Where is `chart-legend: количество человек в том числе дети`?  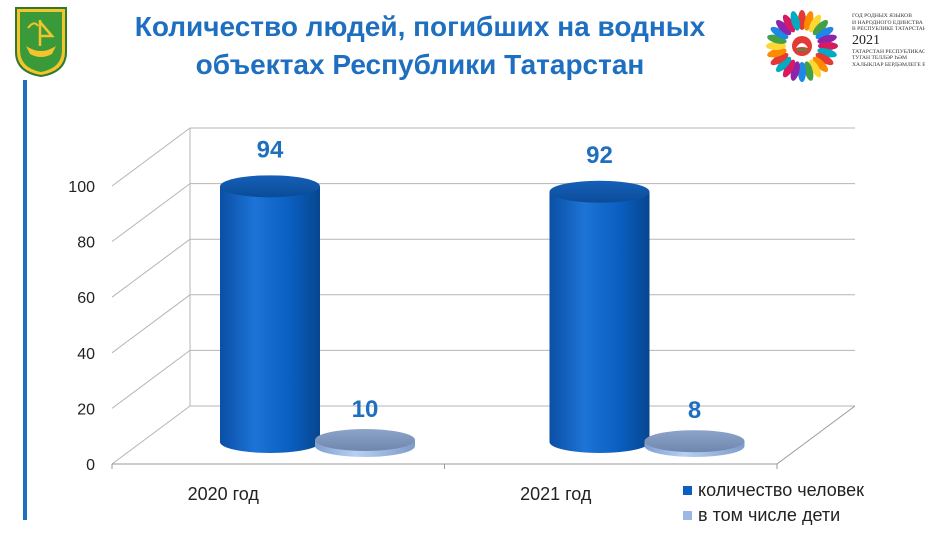
chart-legend: количество человек в том числе дети is located at coordinates (773, 503).